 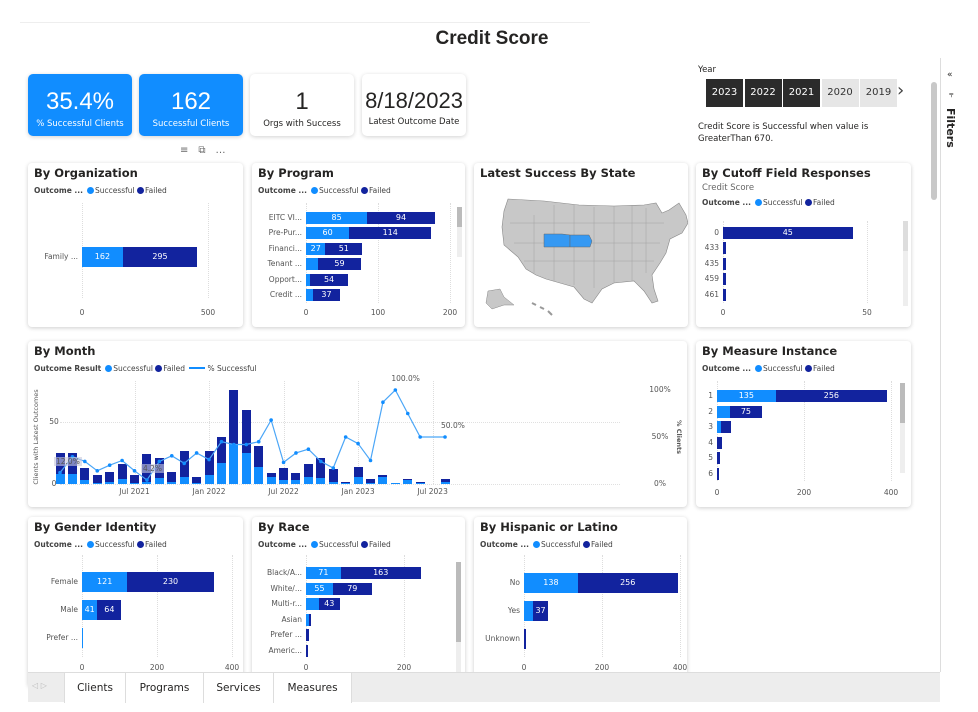 I want to click on tab-scroll-arrows-icon: ◁ ▷, so click(x=39, y=685).